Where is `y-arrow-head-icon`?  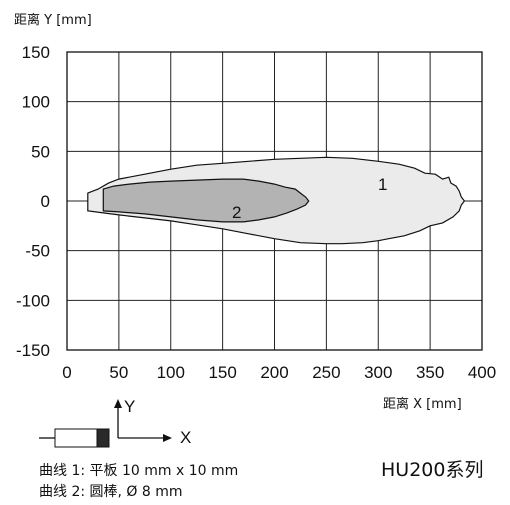
y-arrow-head-icon is located at coordinates (118, 403).